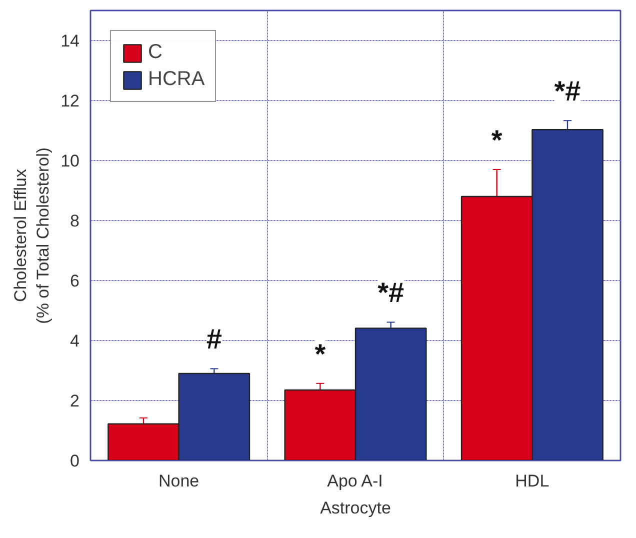 The height and width of the screenshot is (538, 636). What do you see at coordinates (179, 481) in the screenshot?
I see `x-tick-label: None` at bounding box center [179, 481].